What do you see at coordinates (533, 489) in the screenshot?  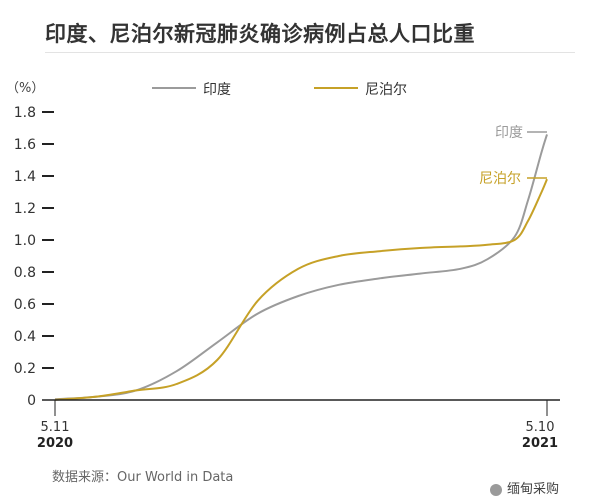 I see `brand-name: 缅甸采购` at bounding box center [533, 489].